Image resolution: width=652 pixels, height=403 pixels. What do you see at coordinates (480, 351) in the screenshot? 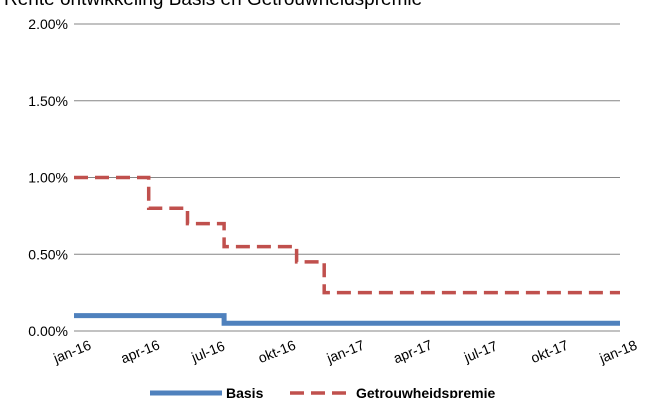
I see `x-tick-label: jul-17` at bounding box center [480, 351].